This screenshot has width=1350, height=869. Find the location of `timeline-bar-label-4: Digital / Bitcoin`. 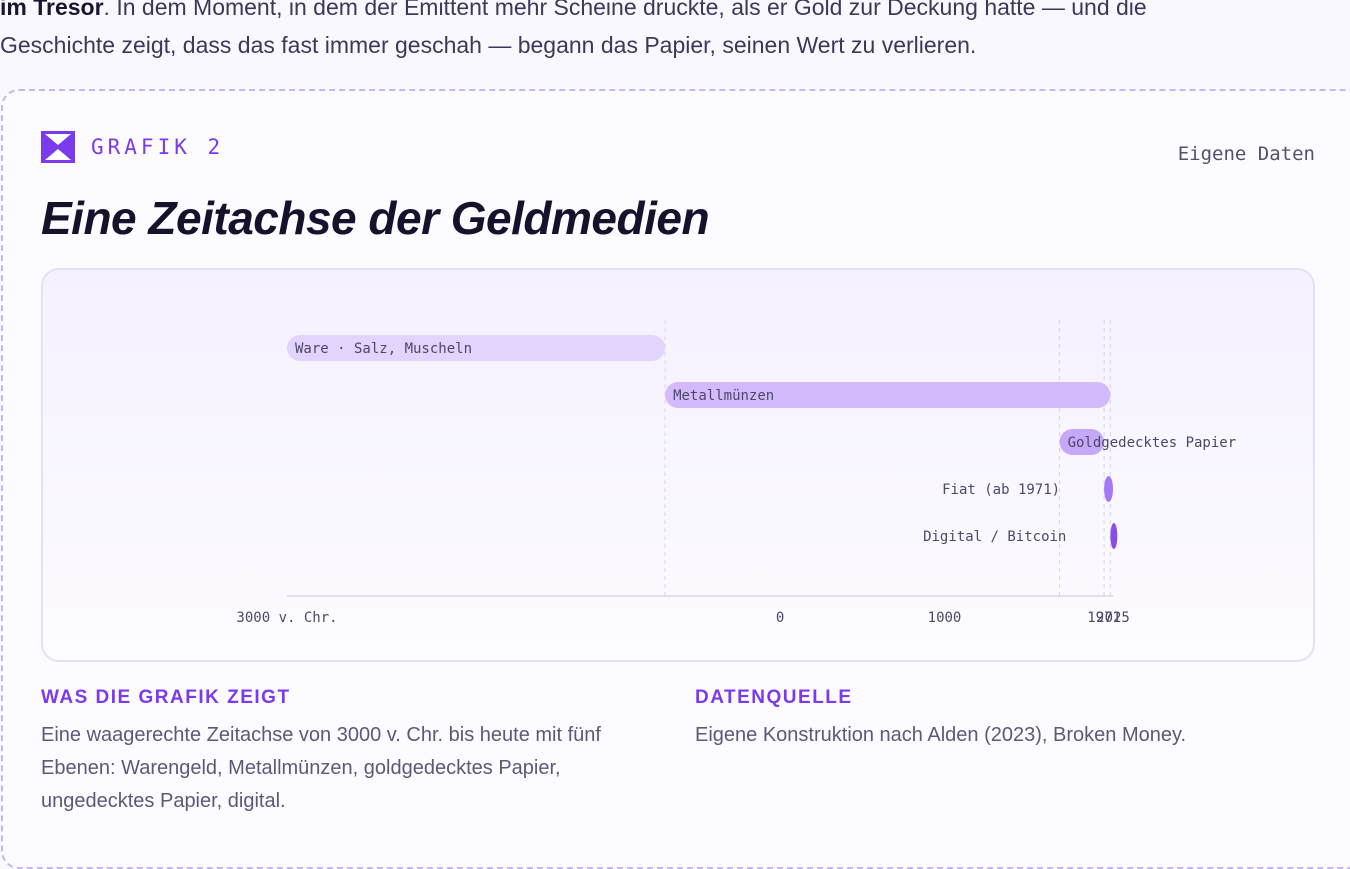

timeline-bar-label-4: Digital / Bitcoin is located at coordinates (994, 537).